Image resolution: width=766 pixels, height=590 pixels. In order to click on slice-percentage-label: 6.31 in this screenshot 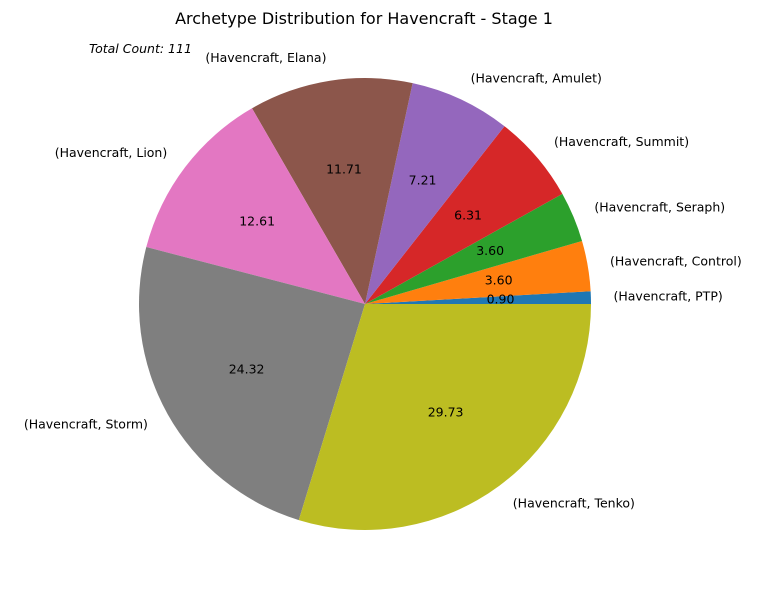, I will do `click(468, 214)`.